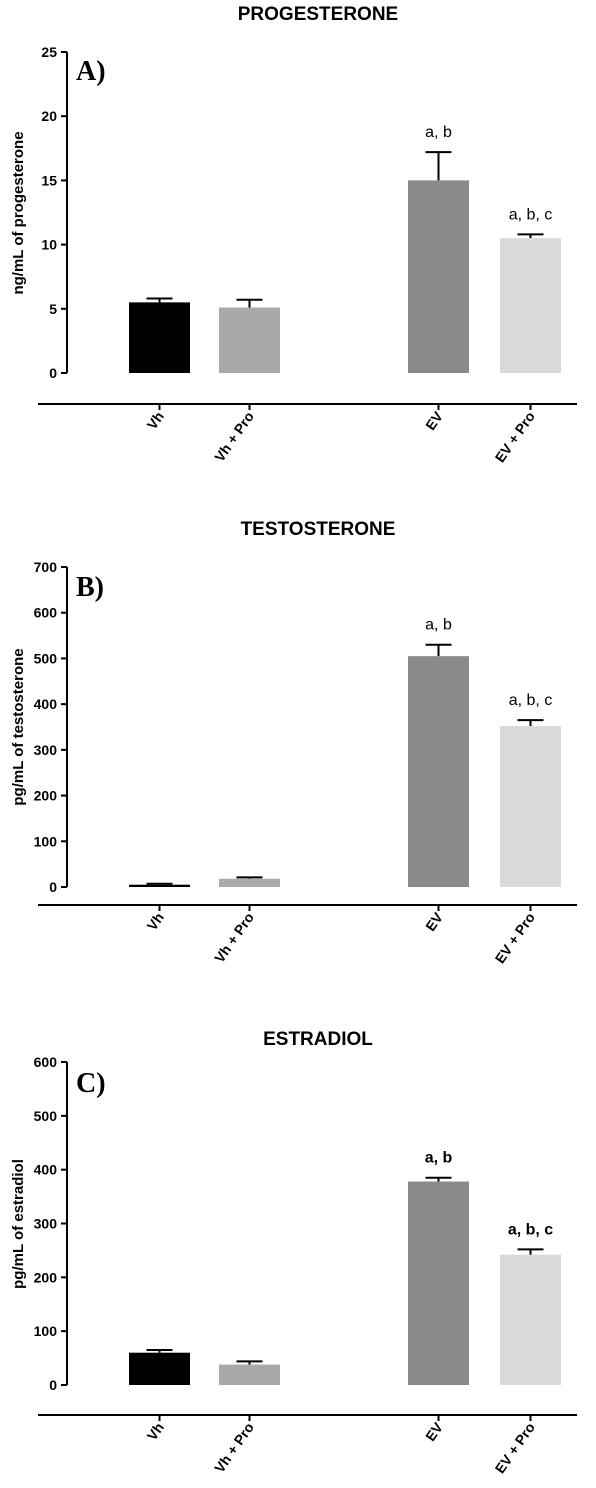 The height and width of the screenshot is (1488, 596). What do you see at coordinates (49, 245) in the screenshot?
I see `y-tick-label: 10` at bounding box center [49, 245].